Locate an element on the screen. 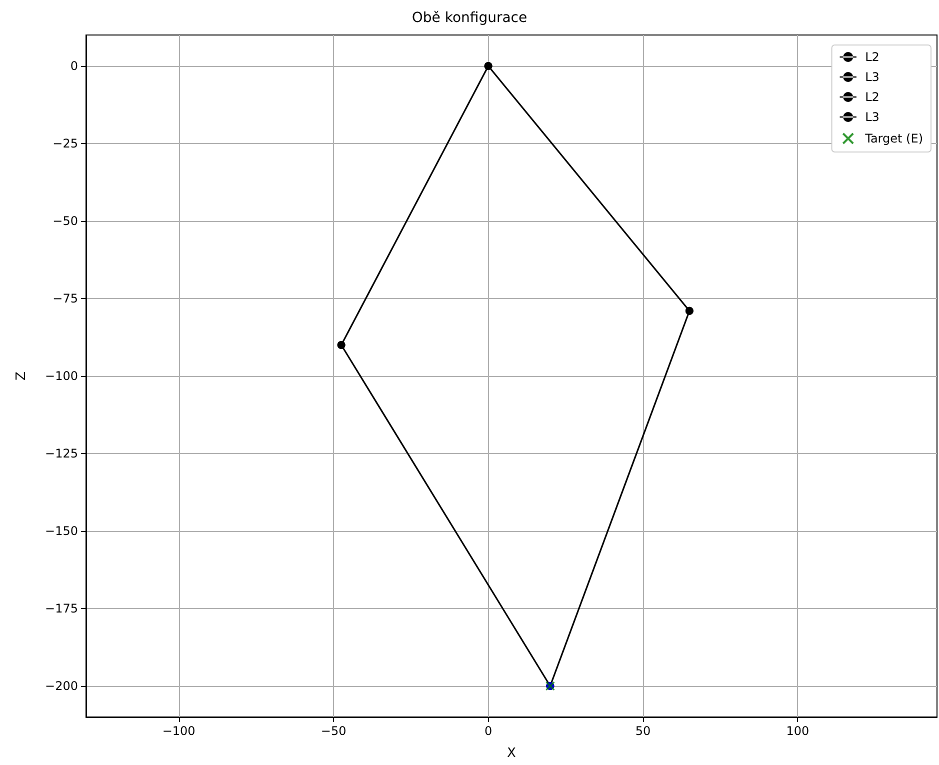  x-tick-label: 100 is located at coordinates (798, 731).